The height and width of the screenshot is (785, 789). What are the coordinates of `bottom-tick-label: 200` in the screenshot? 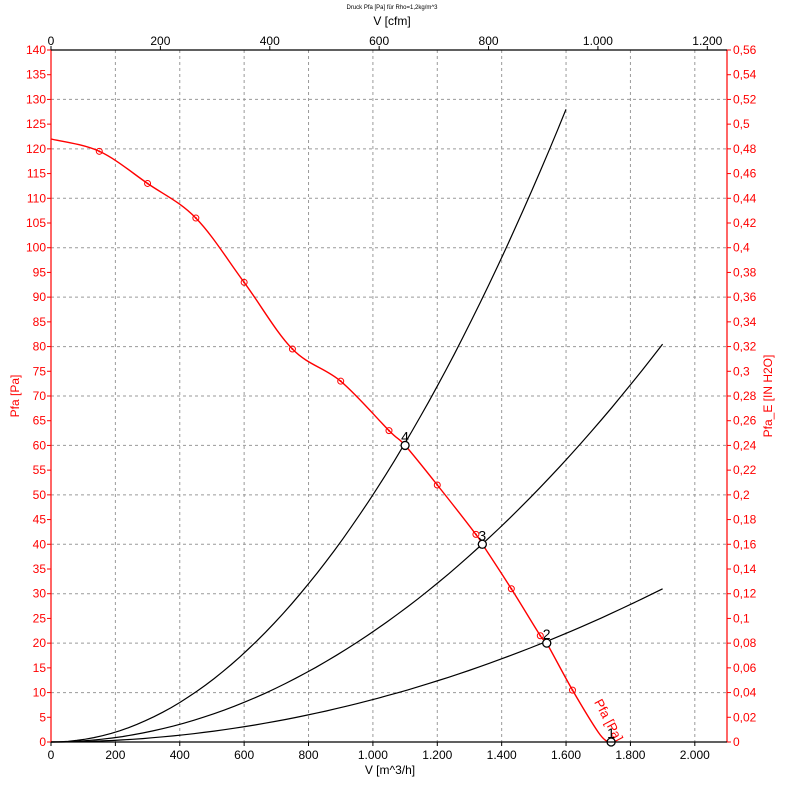 It's located at (115, 755).